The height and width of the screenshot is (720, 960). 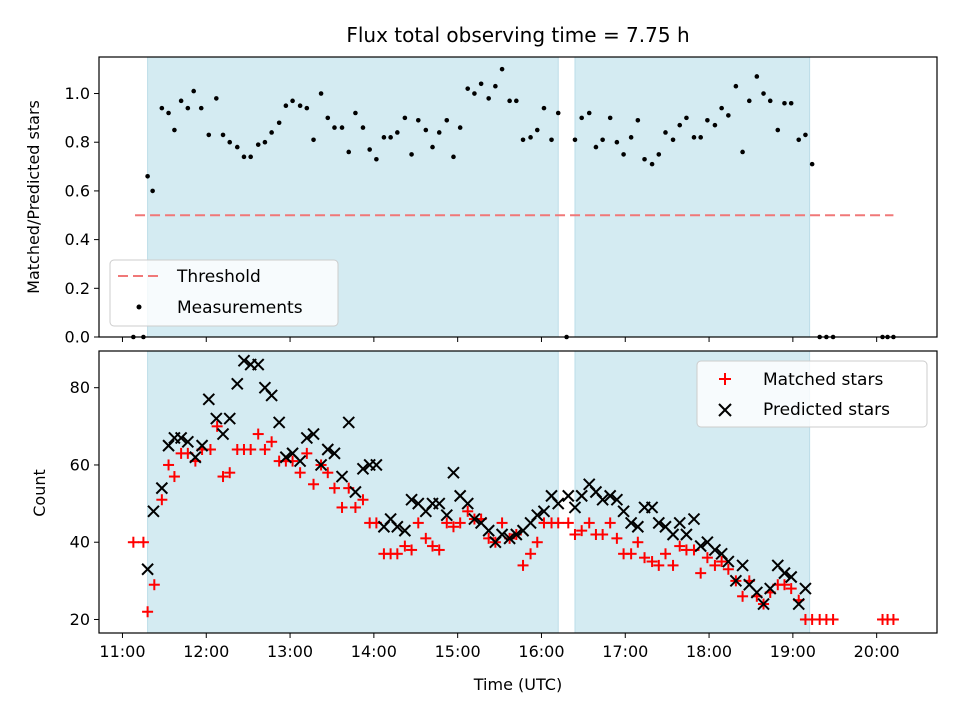 What do you see at coordinates (812, 394) in the screenshot?
I see `legend-box` at bounding box center [812, 394].